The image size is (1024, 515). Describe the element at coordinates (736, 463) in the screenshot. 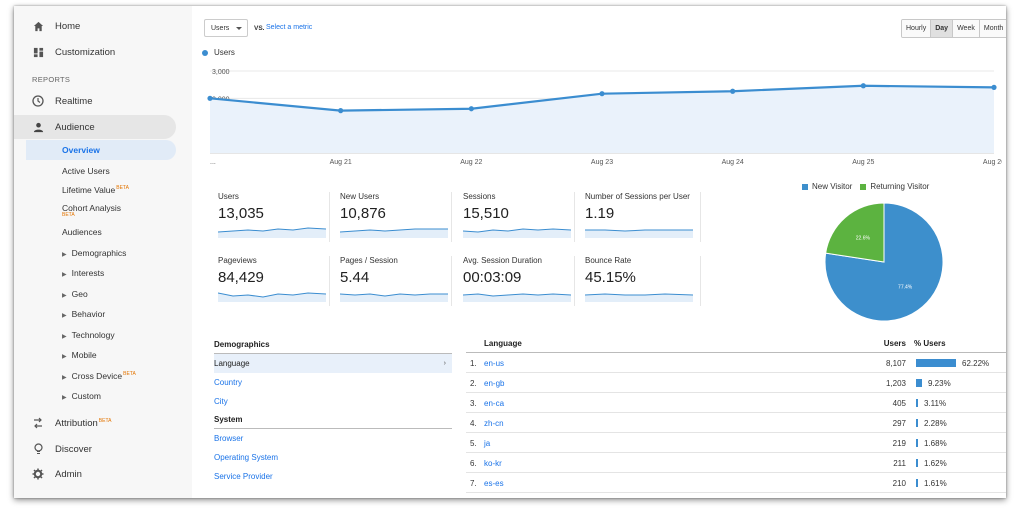

I see `table-row: 6. ko-kr 211 1.62%` at that location.